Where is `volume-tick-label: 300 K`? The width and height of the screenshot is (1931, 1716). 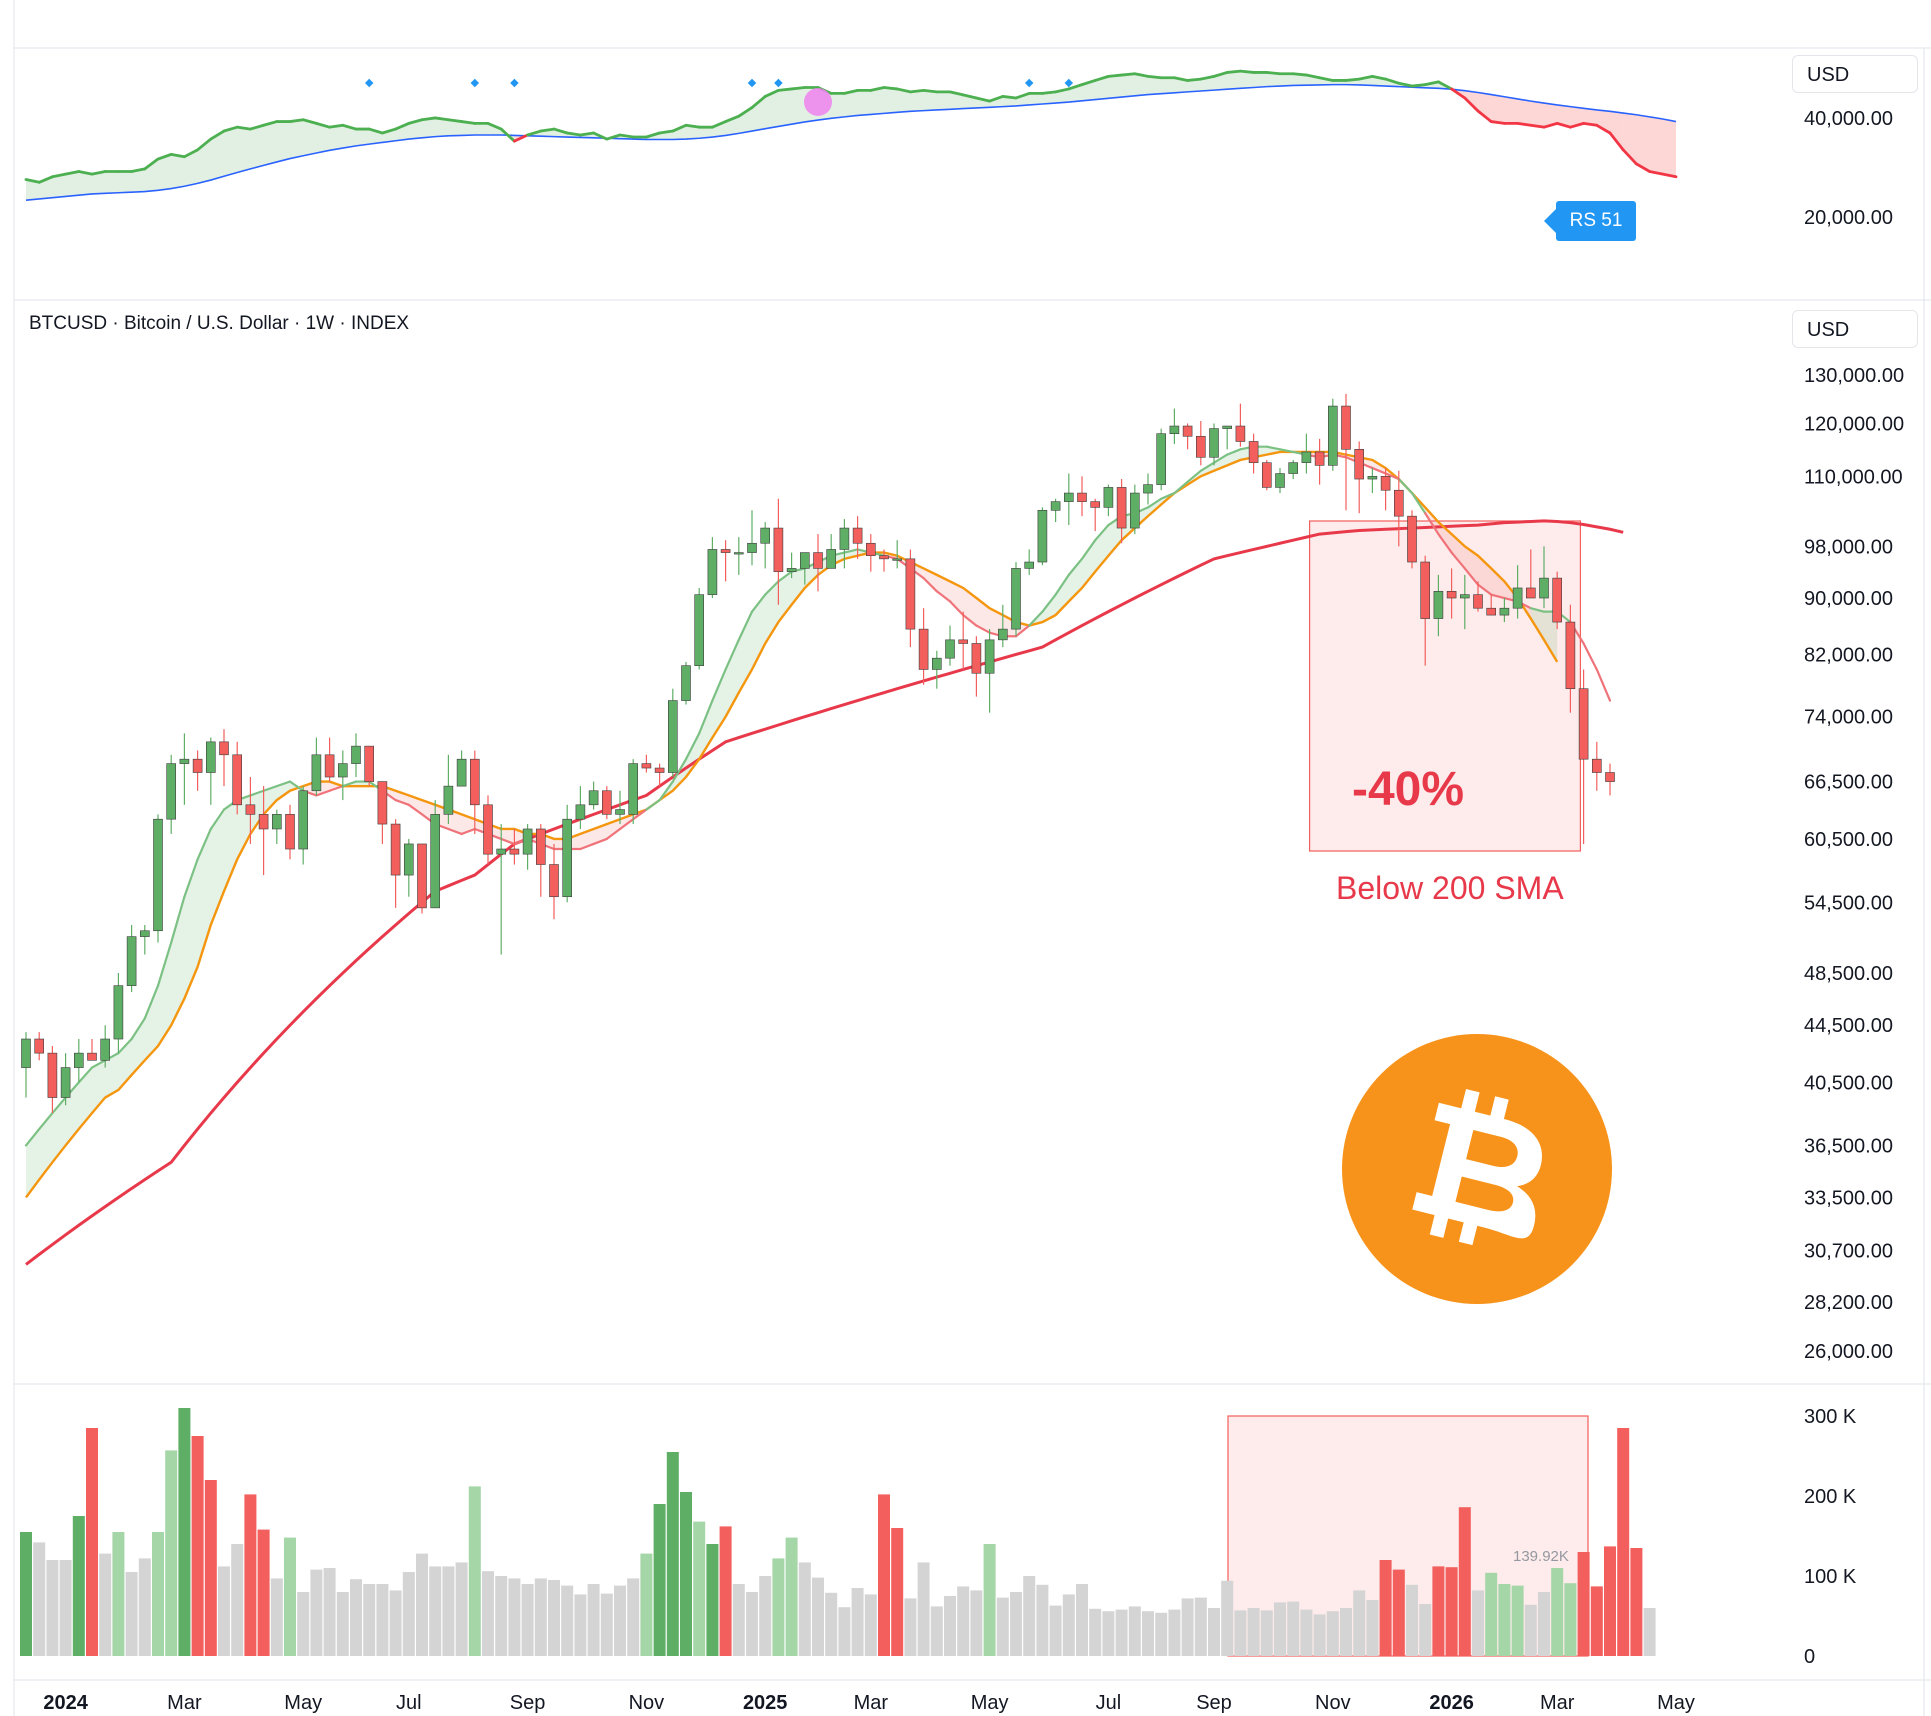
volume-tick-label: 300 K is located at coordinates (1830, 1417).